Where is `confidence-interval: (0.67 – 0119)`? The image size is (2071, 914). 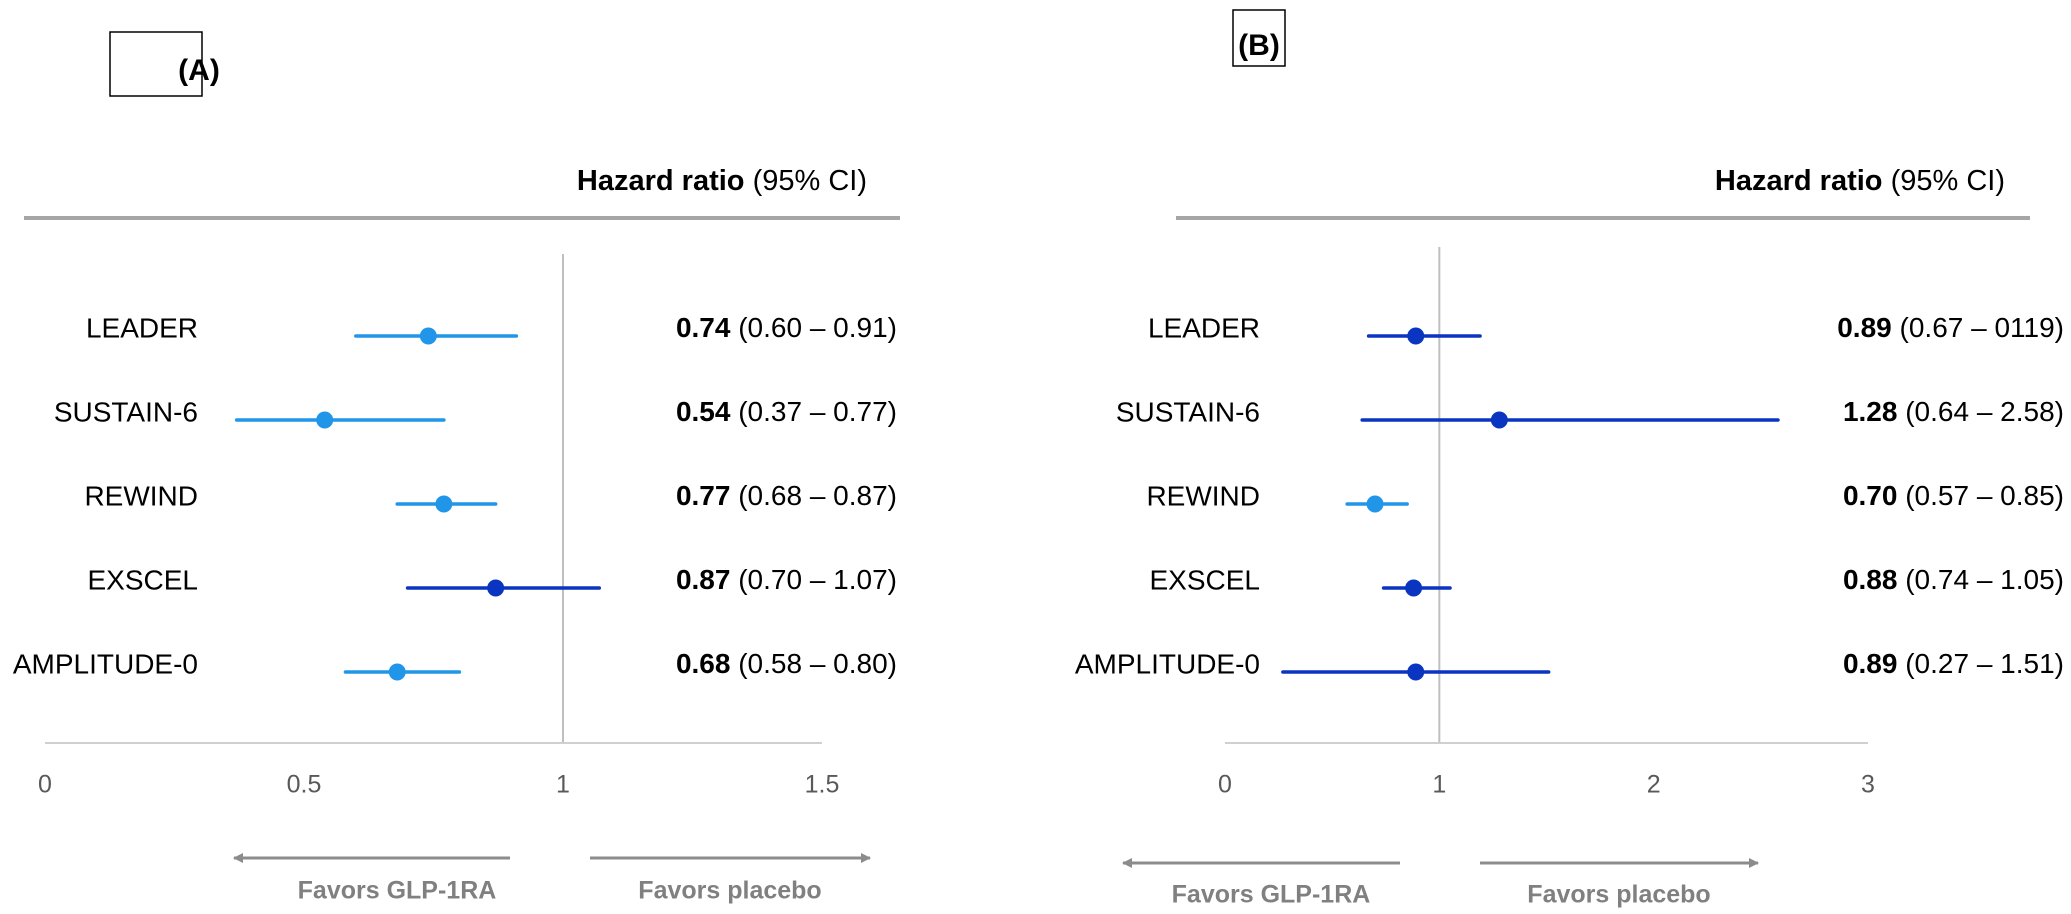 confidence-interval: (0.67 – 0119) is located at coordinates (1978, 327).